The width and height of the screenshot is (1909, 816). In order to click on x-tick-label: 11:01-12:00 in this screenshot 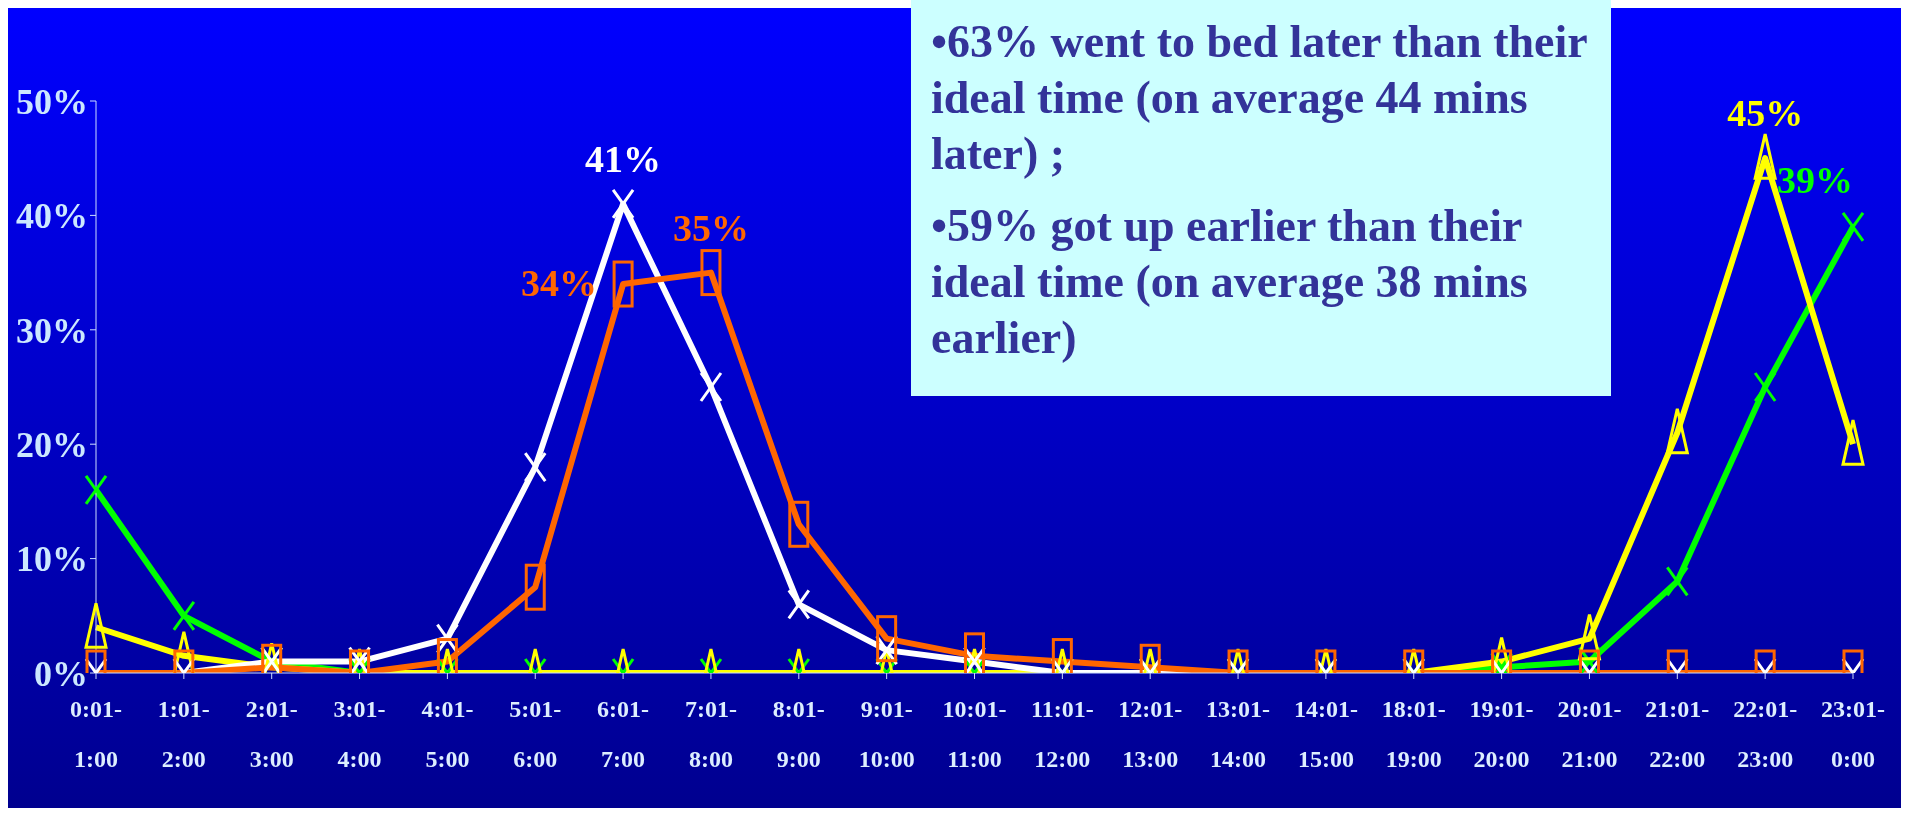, I will do `click(1062, 734)`.